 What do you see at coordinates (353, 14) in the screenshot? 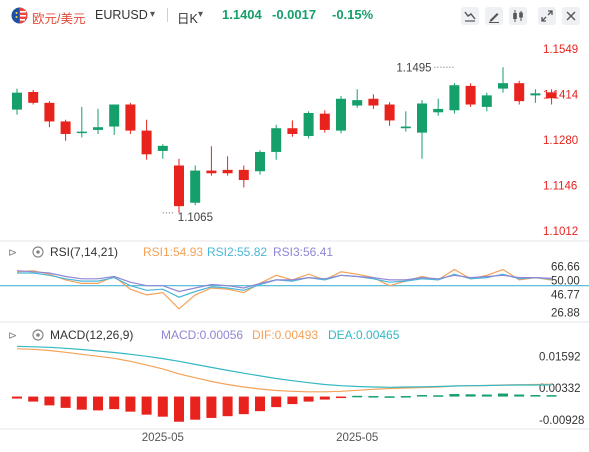
I see `price-change-percent: -0.15%` at bounding box center [353, 14].